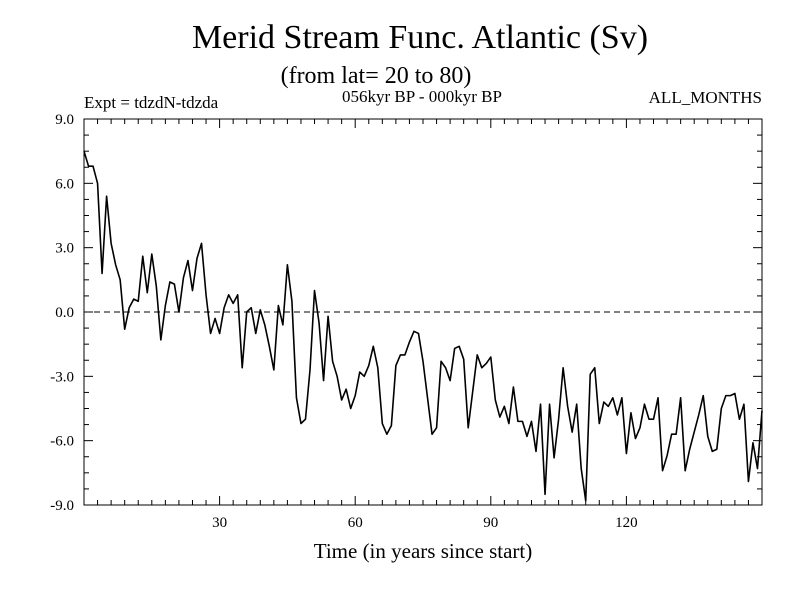 The width and height of the screenshot is (800, 600). I want to click on y-tick-label: 3.0, so click(64, 249).